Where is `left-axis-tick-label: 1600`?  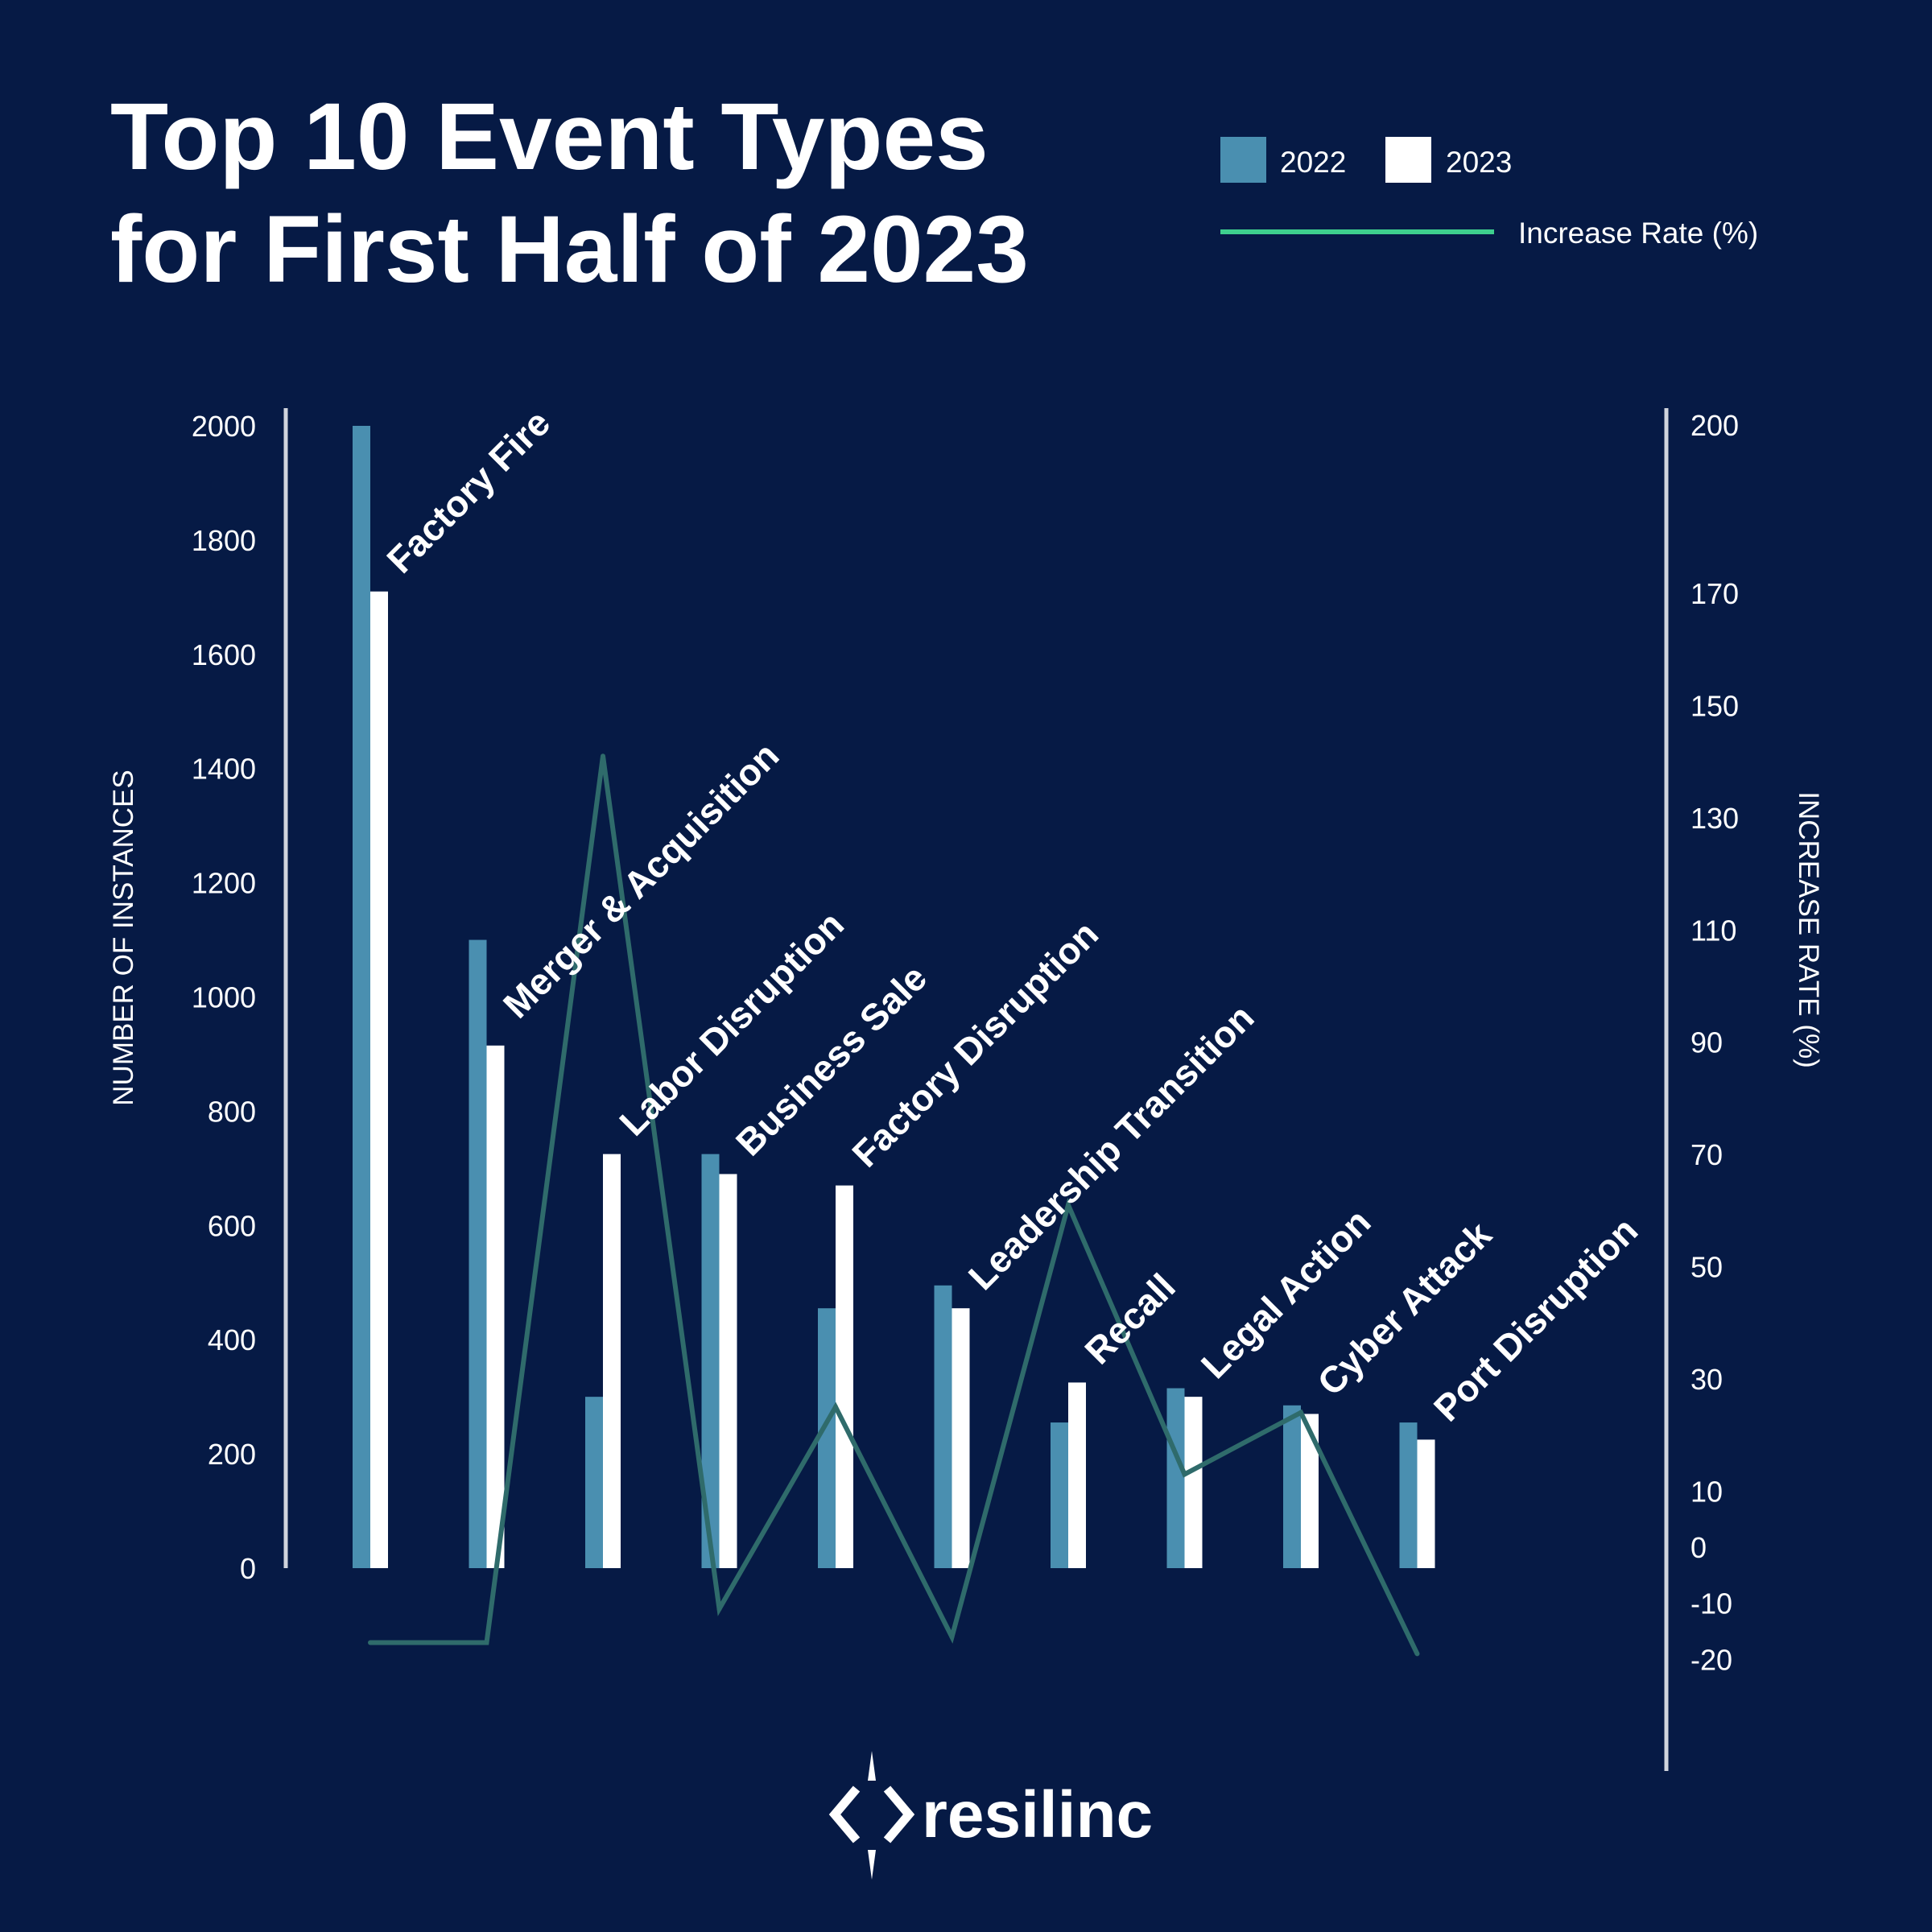 left-axis-tick-label: 1600 is located at coordinates (224, 654).